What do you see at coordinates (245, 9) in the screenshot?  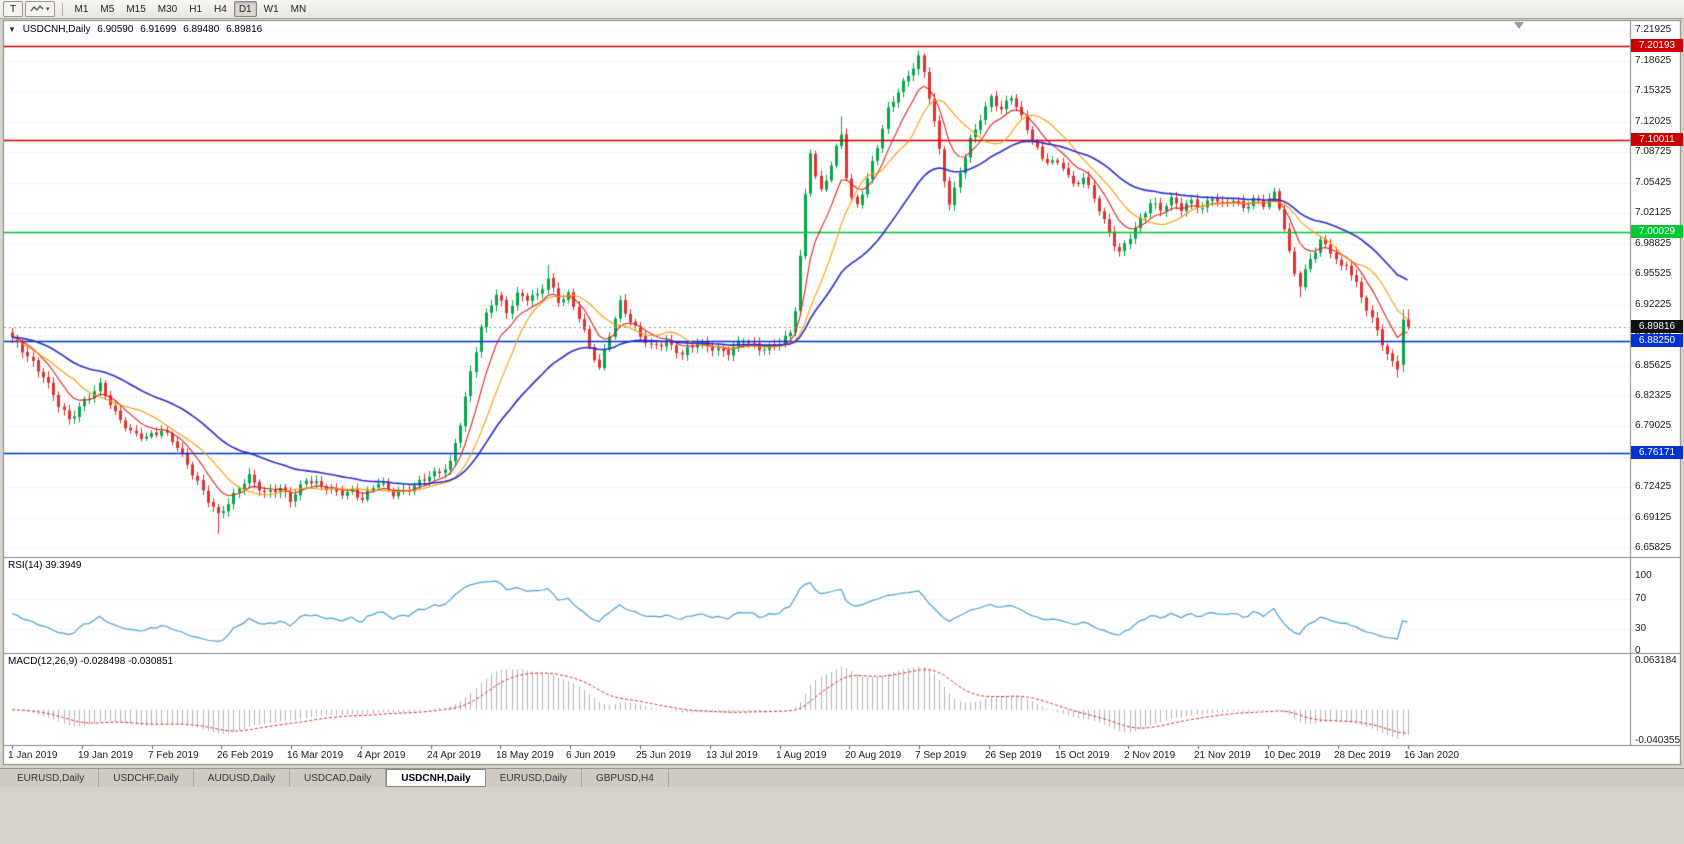 I see `timeframe-button-d1: D1` at bounding box center [245, 9].